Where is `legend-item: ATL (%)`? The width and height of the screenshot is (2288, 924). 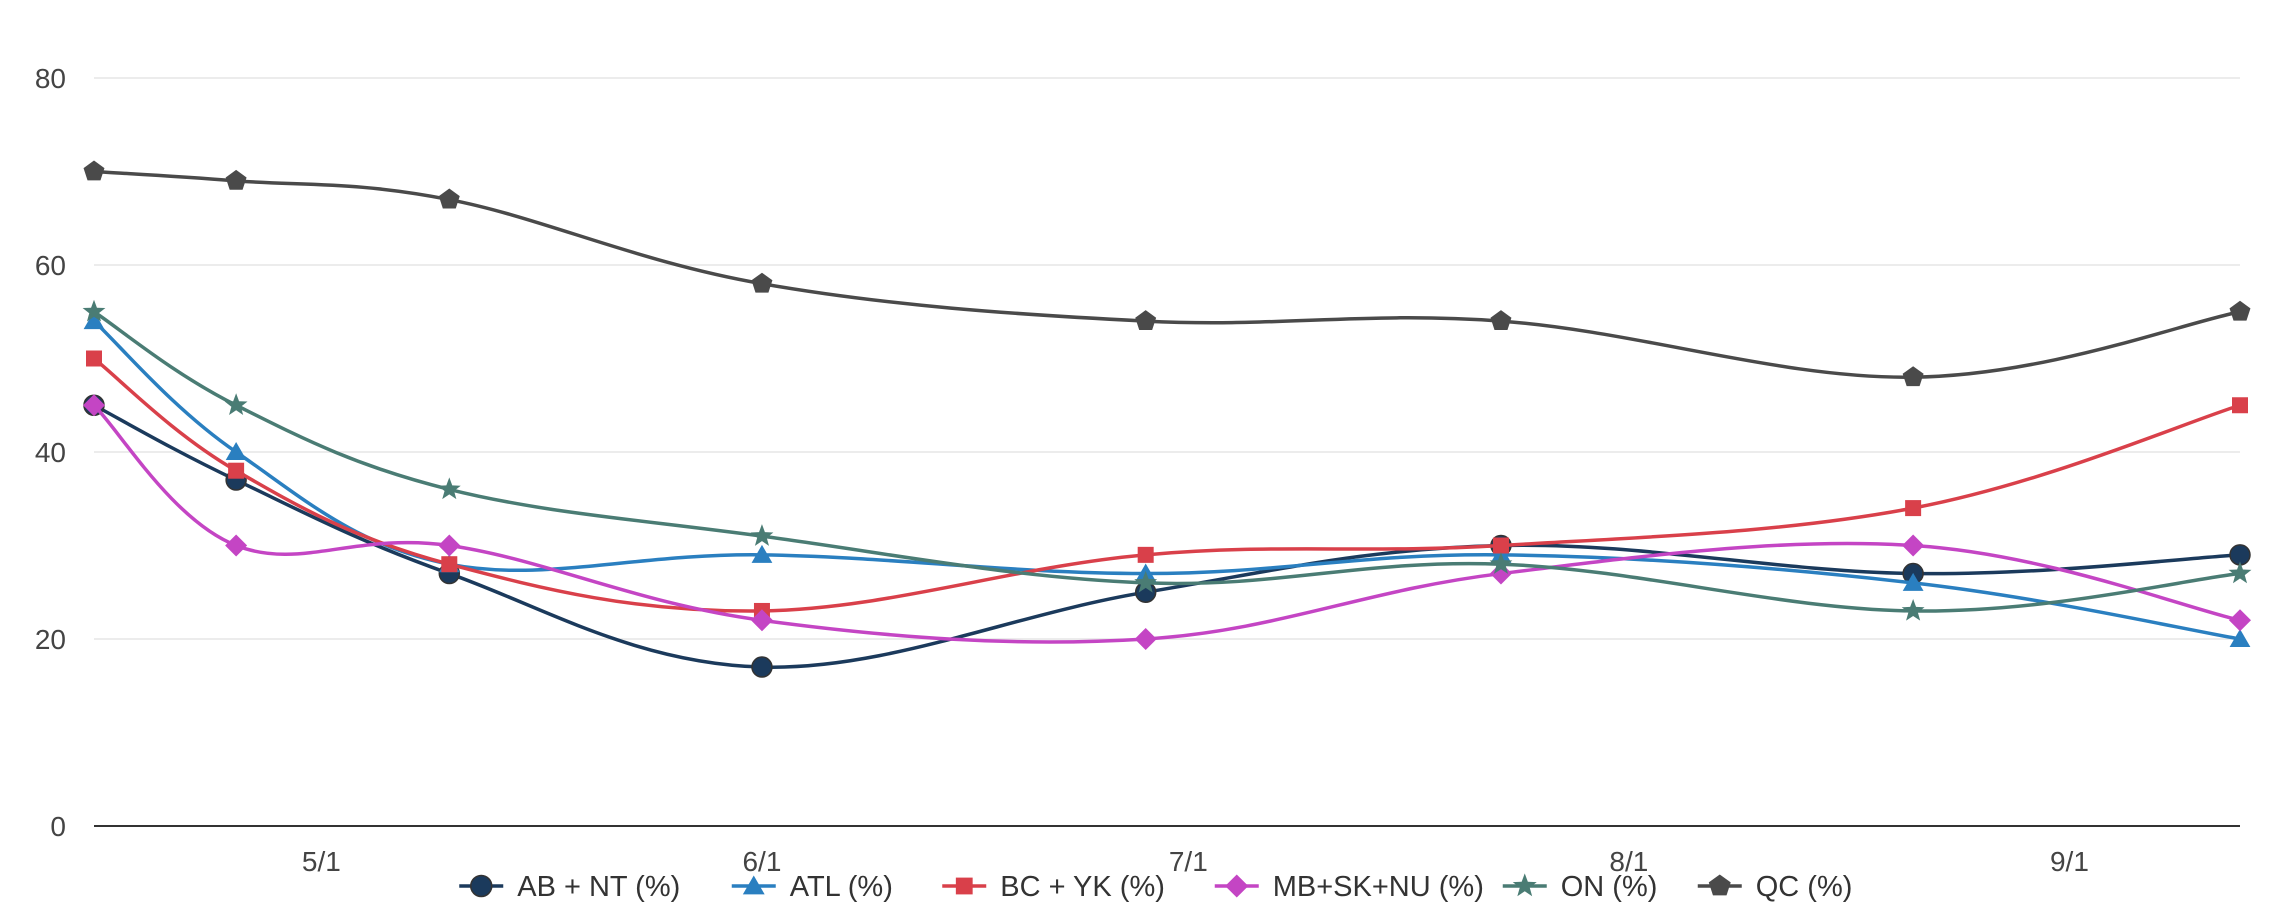
legend-item: ATL (%) is located at coordinates (812, 887).